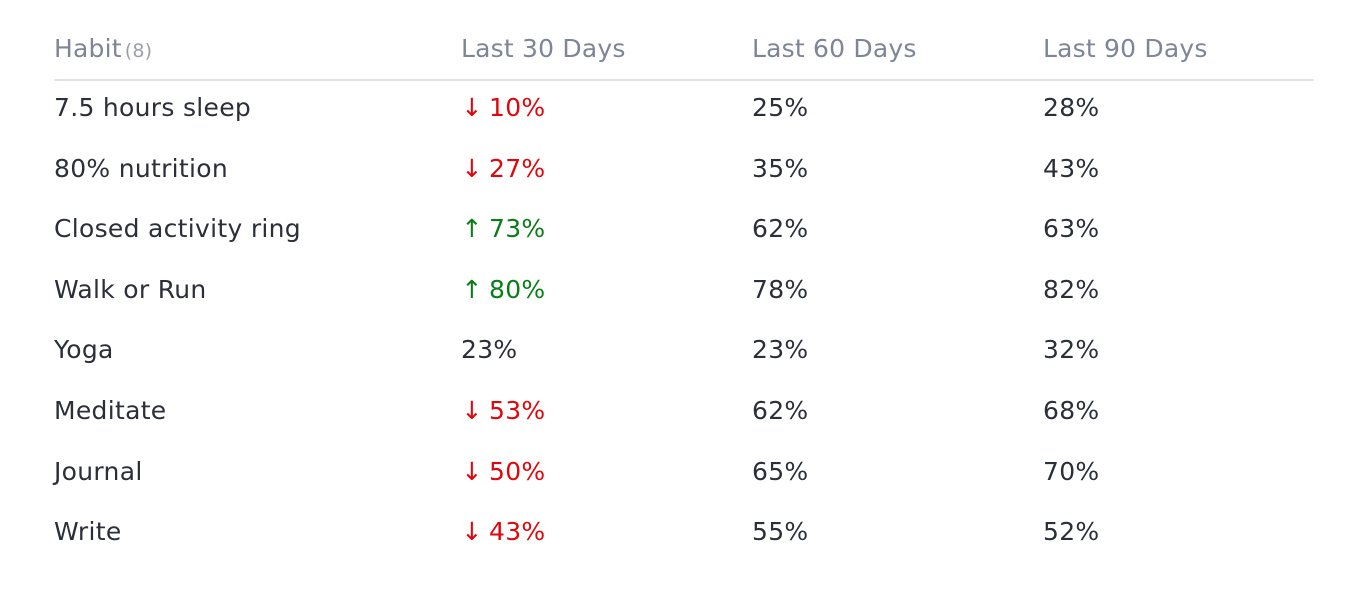 This screenshot has height=612, width=1354. I want to click on table-row: Write ↓ 43% 55% 52%, so click(684, 535).